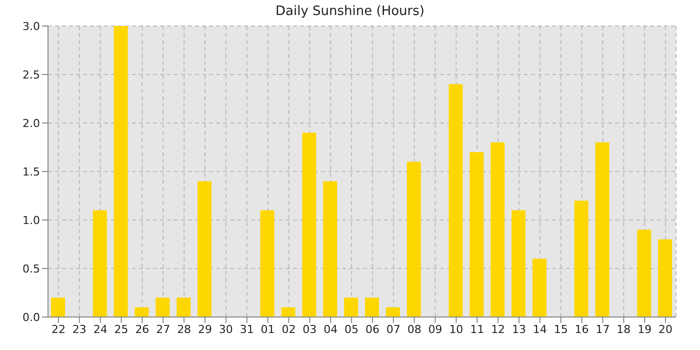 The image size is (700, 350). What do you see at coordinates (31, 317) in the screenshot?
I see `y-tick-label: 0.0` at bounding box center [31, 317].